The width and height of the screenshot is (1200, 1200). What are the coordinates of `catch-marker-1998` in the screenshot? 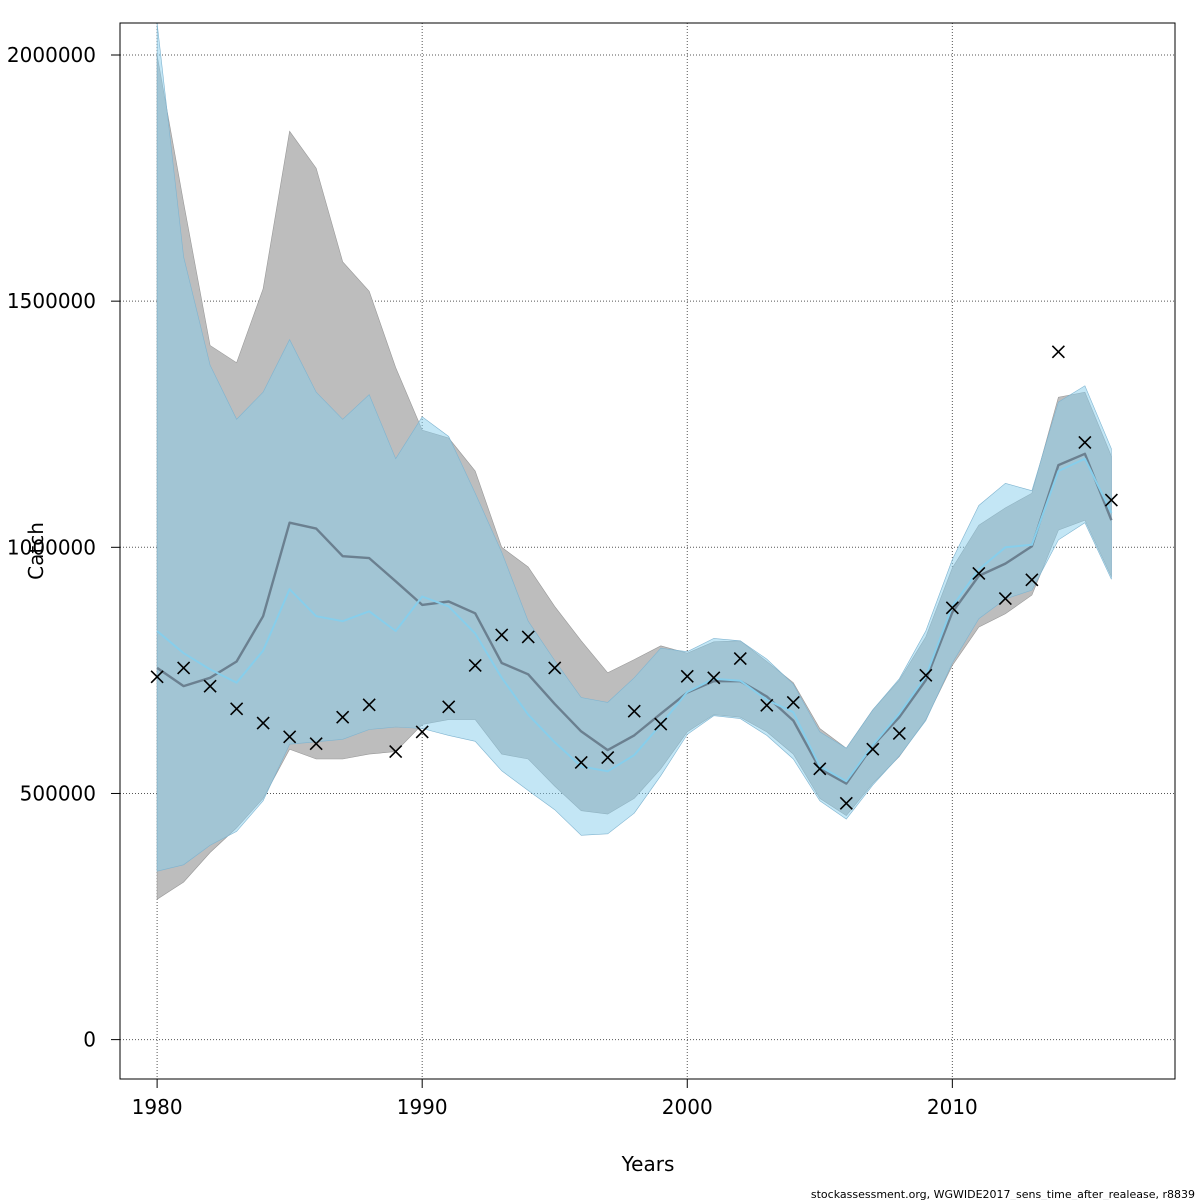 It's located at (634, 711).